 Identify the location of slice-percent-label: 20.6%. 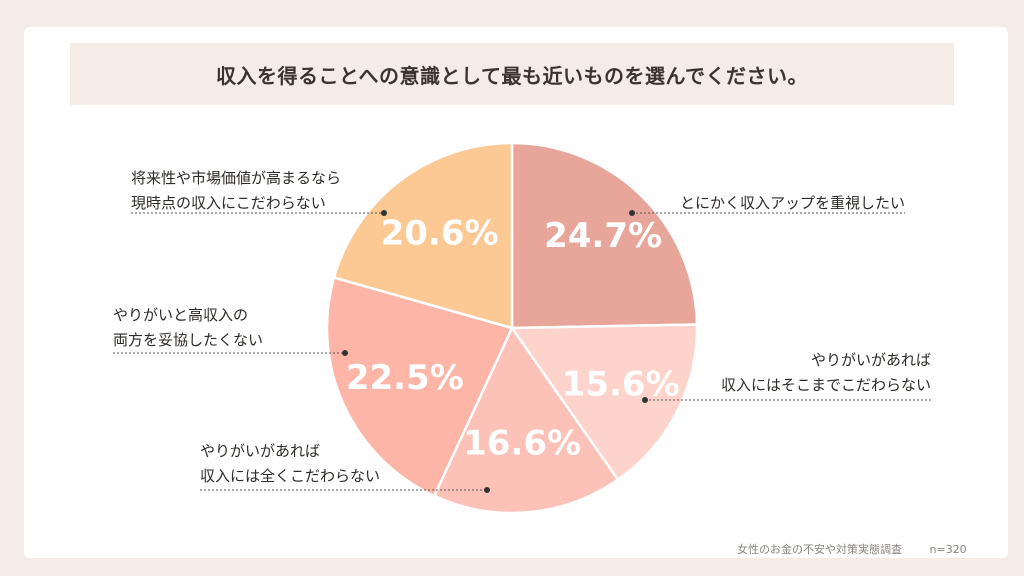
(440, 233).